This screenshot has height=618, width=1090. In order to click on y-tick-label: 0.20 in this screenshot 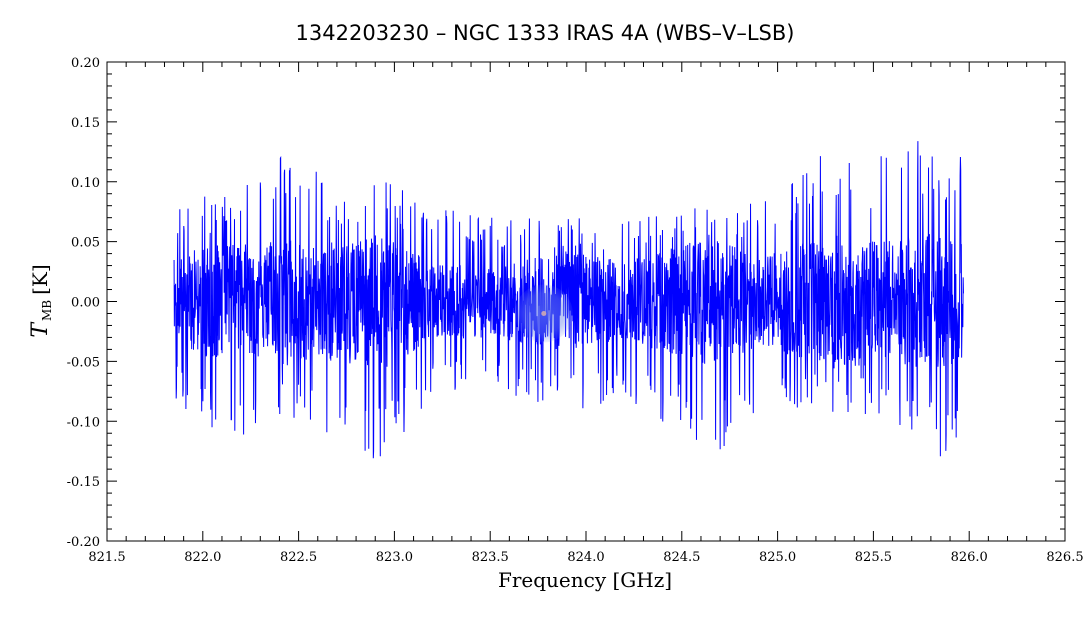, I will do `click(85, 63)`.